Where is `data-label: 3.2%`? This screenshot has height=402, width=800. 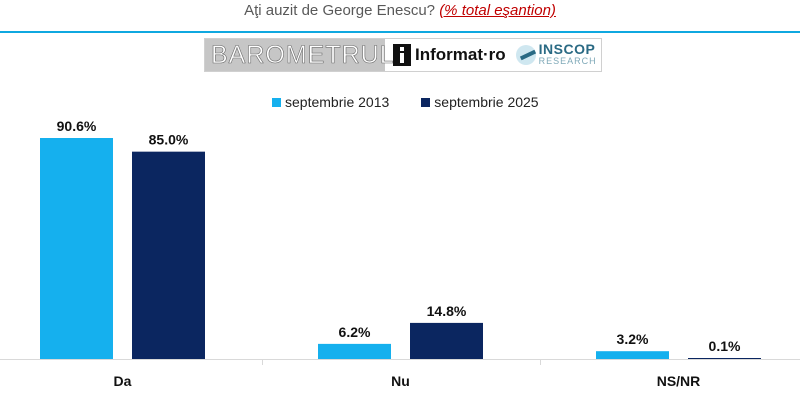
data-label: 3.2% is located at coordinates (633, 339).